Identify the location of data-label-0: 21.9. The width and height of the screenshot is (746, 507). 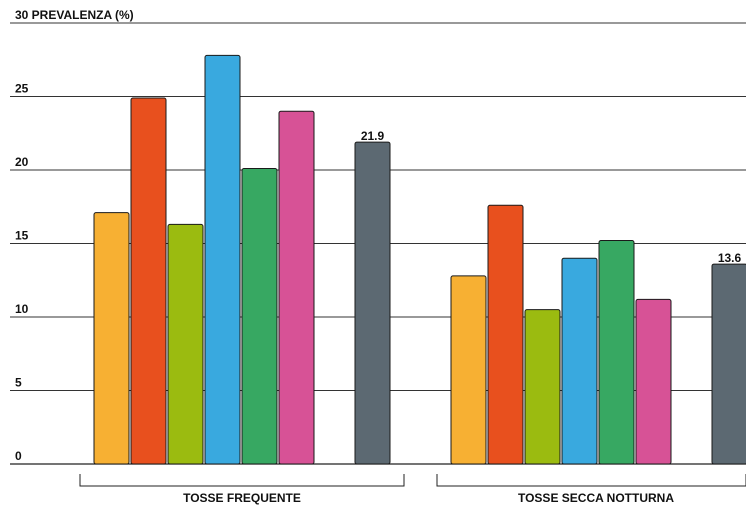
(373, 136).